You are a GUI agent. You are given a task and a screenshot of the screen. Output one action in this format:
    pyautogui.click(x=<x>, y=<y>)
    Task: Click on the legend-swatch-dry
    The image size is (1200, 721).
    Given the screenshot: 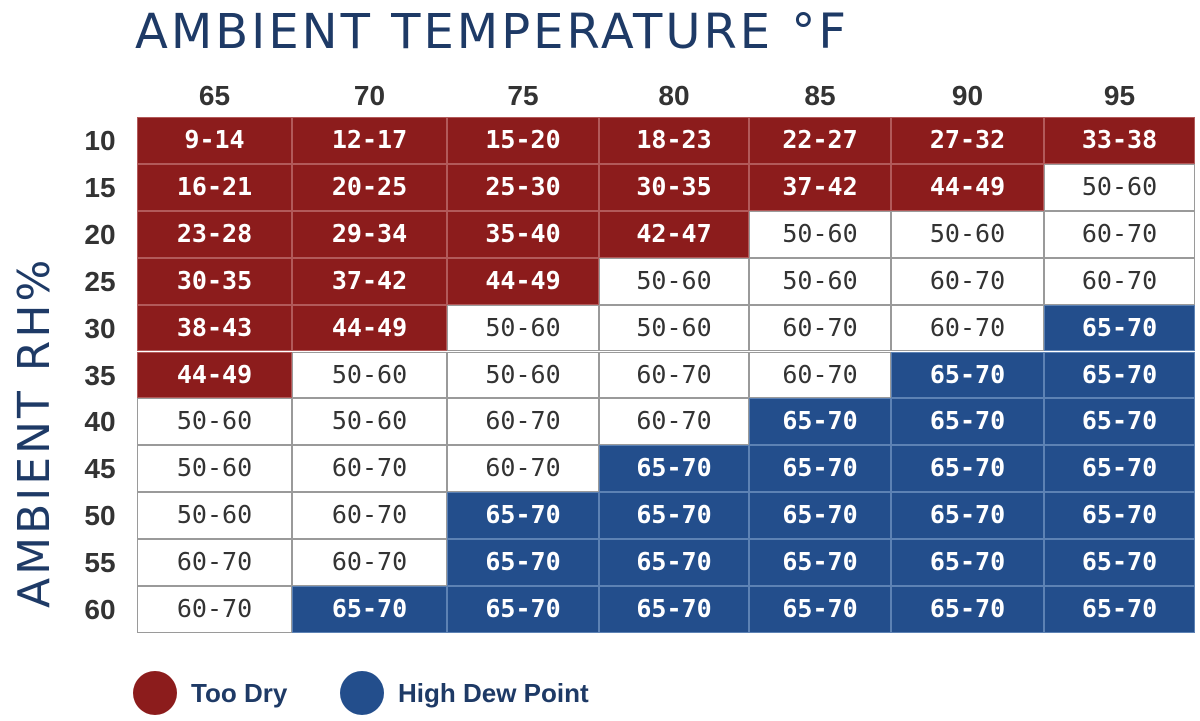 What is the action you would take?
    pyautogui.click(x=155, y=693)
    